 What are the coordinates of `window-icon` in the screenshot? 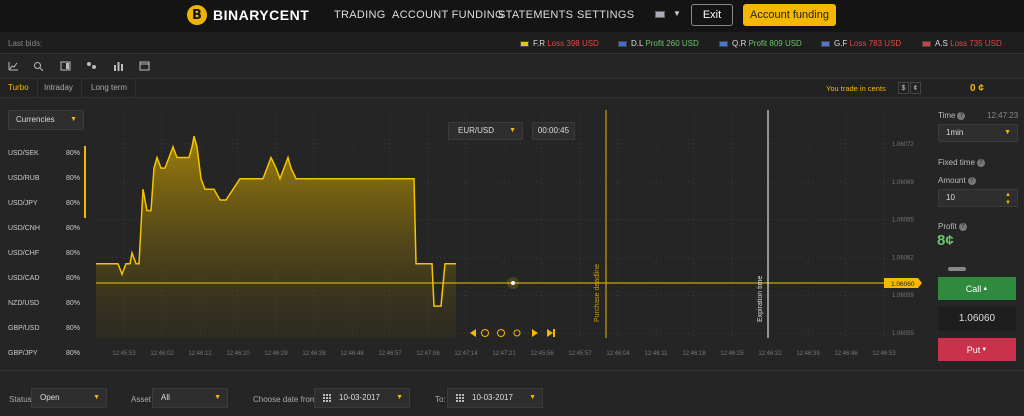 It's located at (65, 66).